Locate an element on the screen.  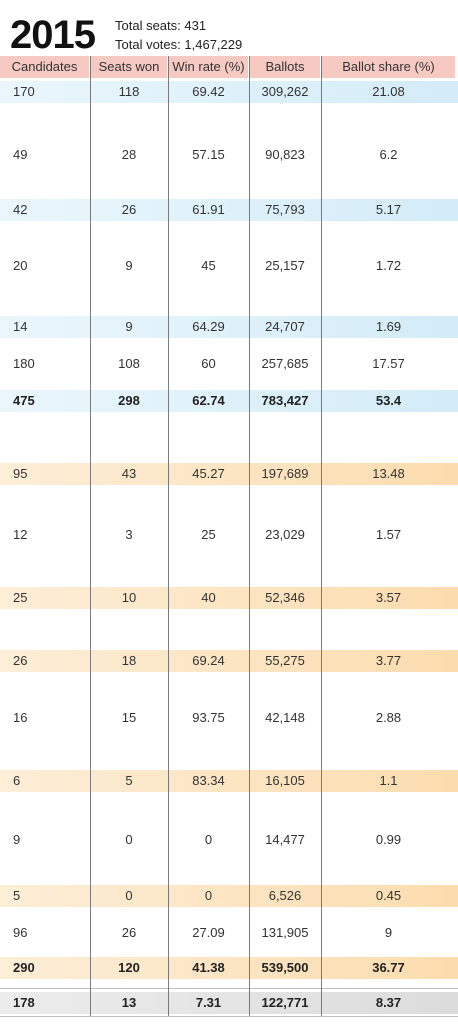
cell-seats-won: 3 is located at coordinates (129, 534).